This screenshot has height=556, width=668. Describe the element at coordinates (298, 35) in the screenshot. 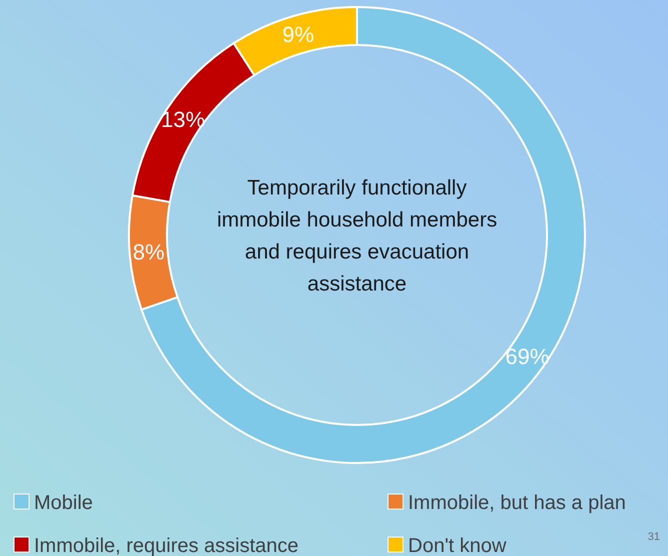

I see `data-label: 9%` at that location.